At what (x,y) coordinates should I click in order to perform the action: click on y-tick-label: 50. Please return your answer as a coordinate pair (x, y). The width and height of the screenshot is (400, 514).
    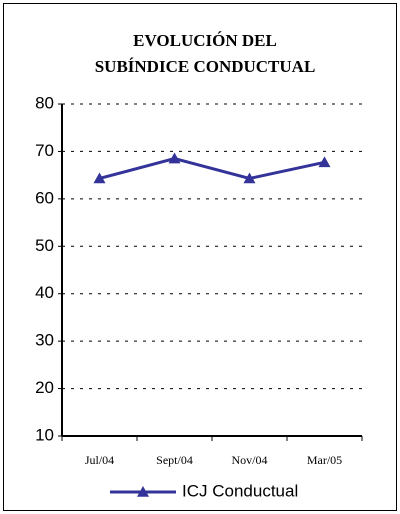
    Looking at the image, I should click on (44, 245).